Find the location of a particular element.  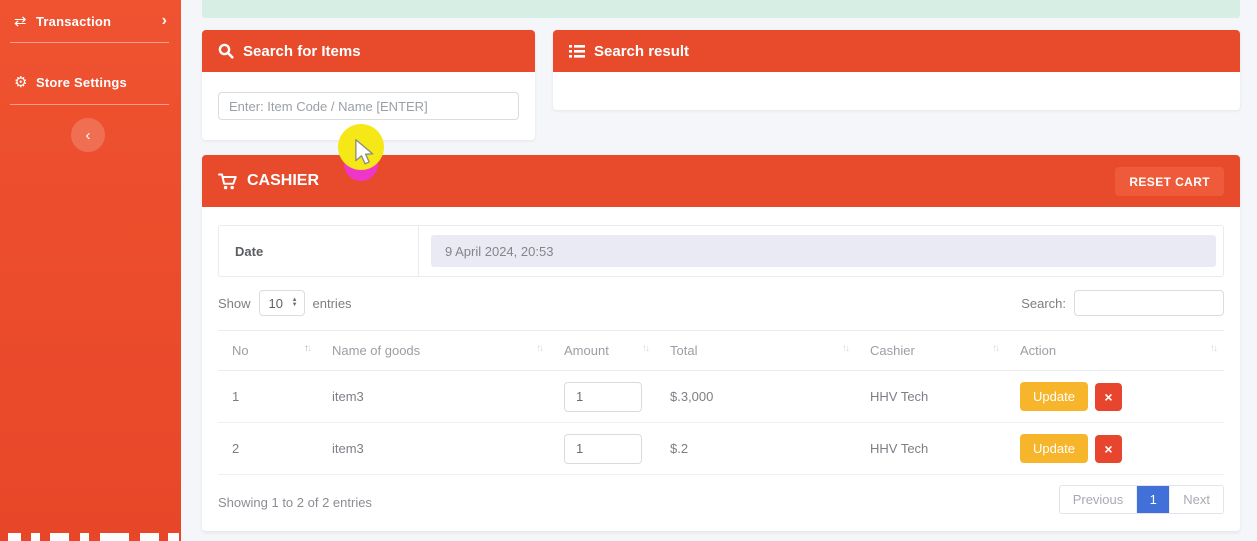

table-info-text: Showing 1 to 2 of 2 entries is located at coordinates (295, 502).